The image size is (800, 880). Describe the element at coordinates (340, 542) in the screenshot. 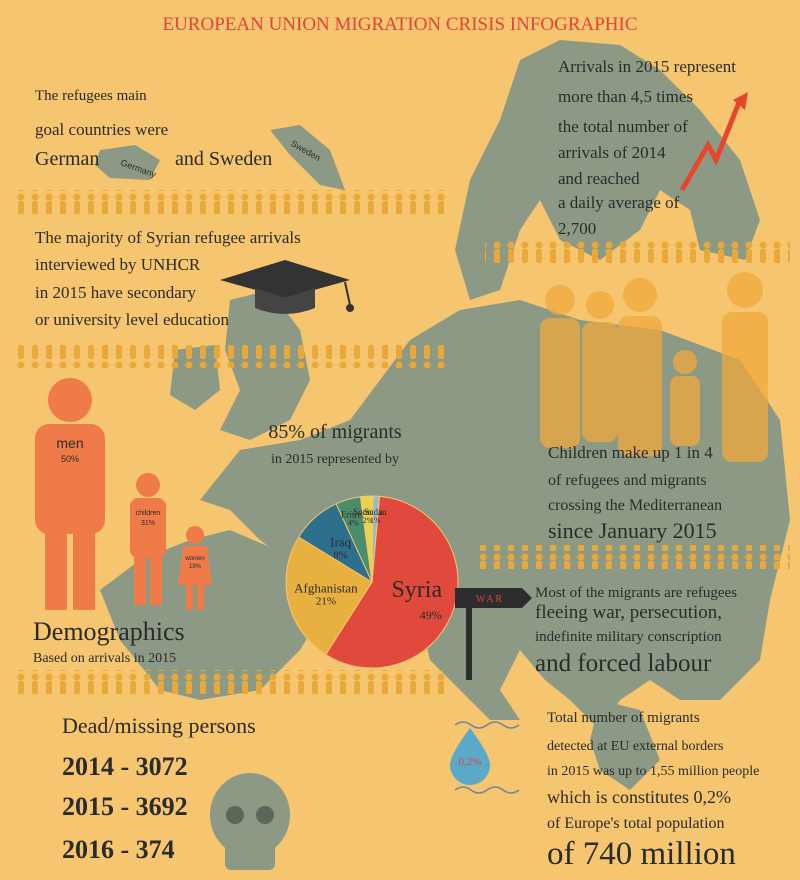

I see `slice-label: Iraq` at that location.